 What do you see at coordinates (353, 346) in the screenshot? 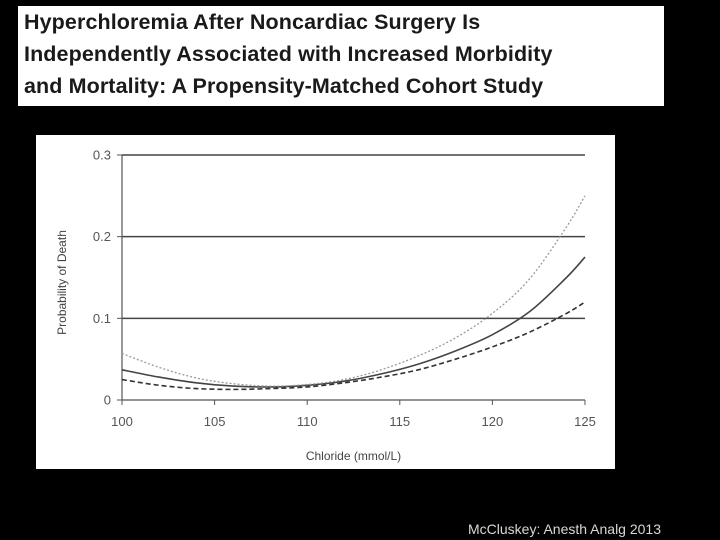
I see `series-line-dashed` at bounding box center [353, 346].